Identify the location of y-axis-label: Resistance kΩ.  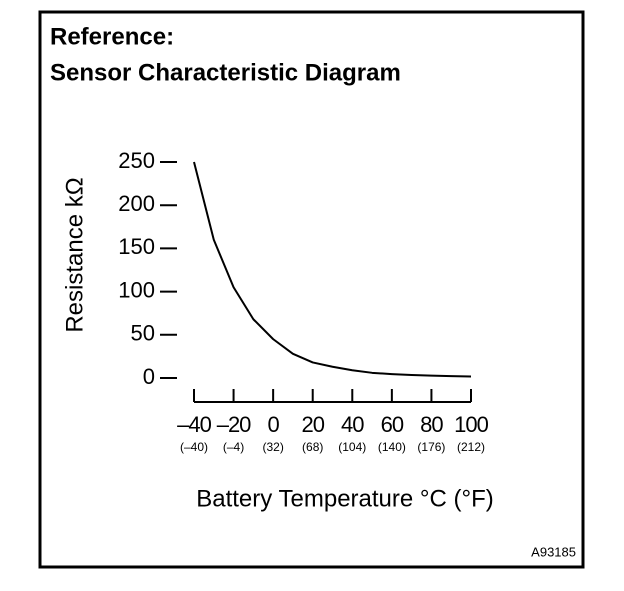
(74, 254).